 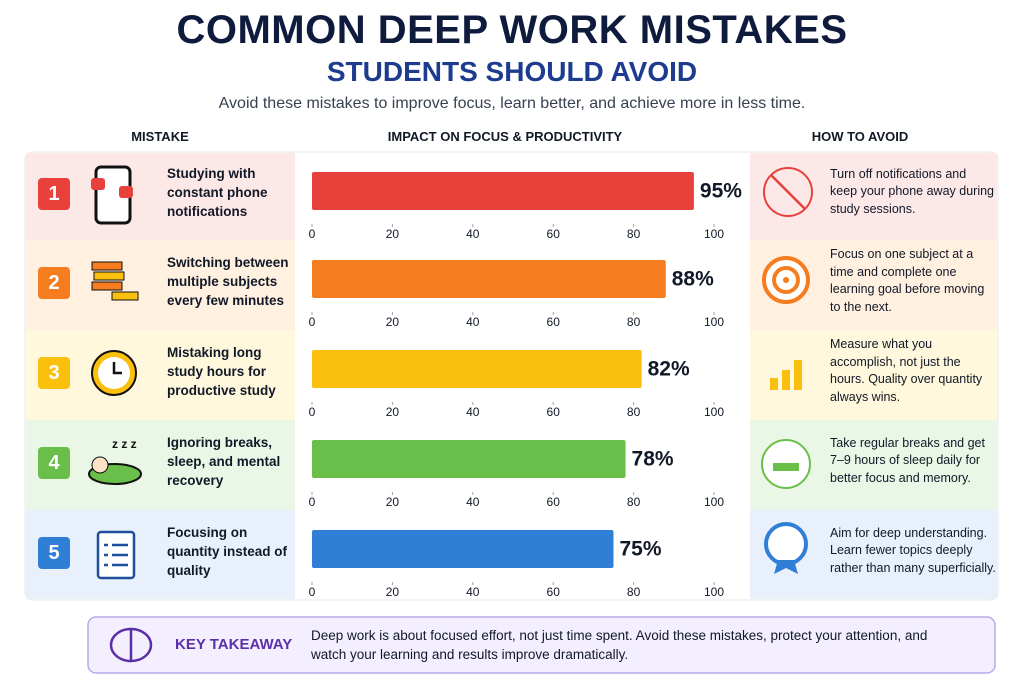 I want to click on mistake-text: Focusing on quantity instead of quality, so click(x=227, y=551).